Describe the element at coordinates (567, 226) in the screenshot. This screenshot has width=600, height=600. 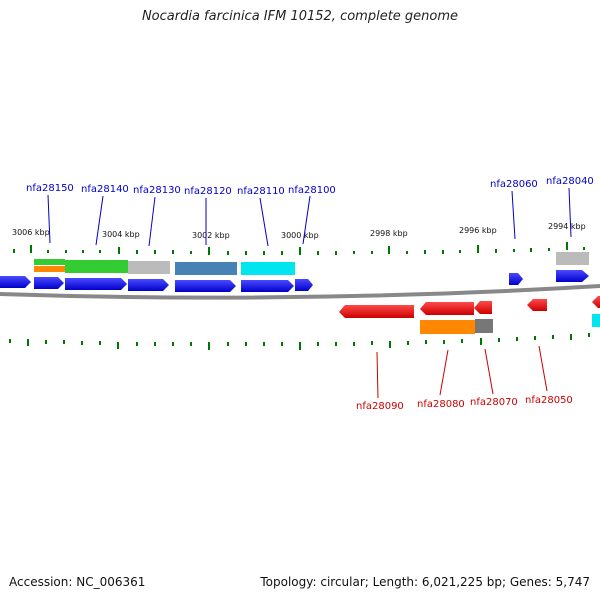
I see `scale-label: 2994 kbp` at that location.